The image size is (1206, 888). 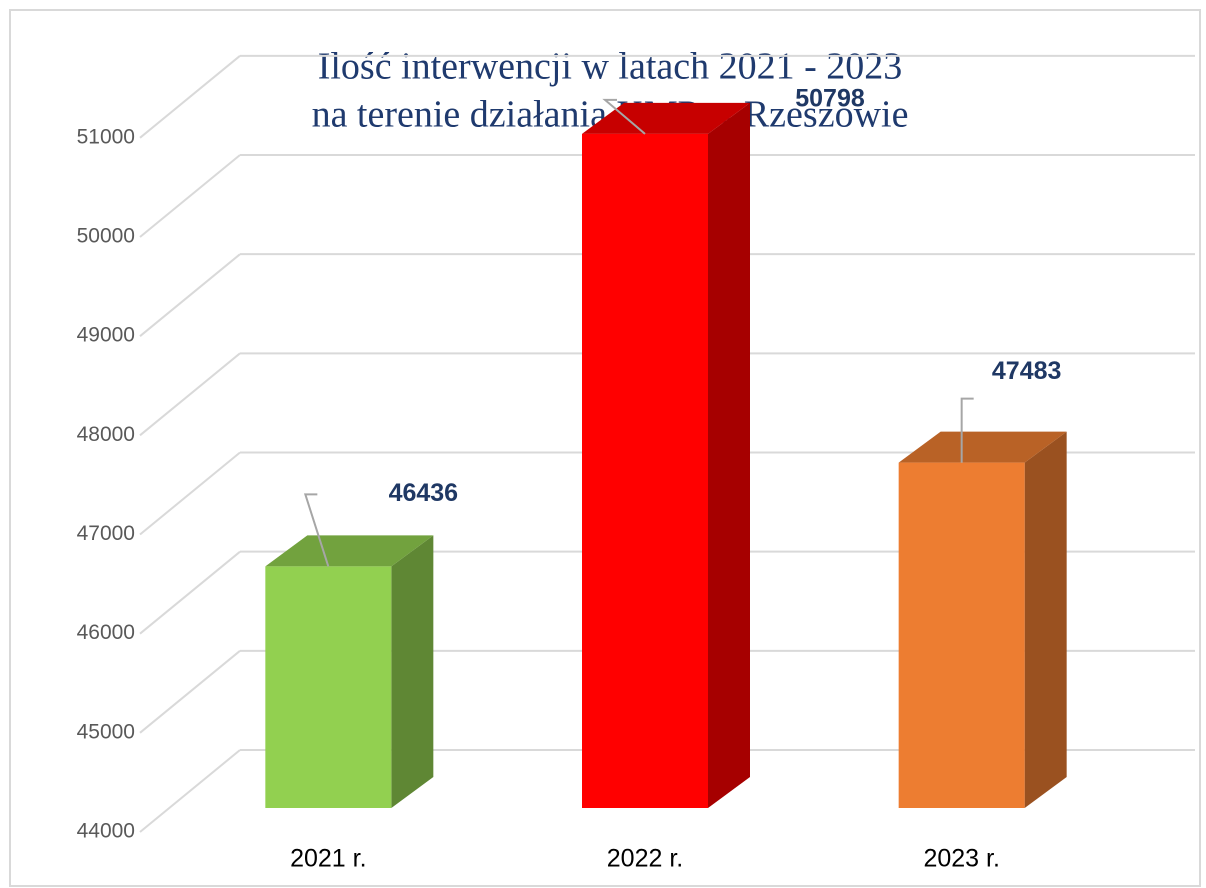 What do you see at coordinates (106, 434) in the screenshot?
I see `y-tick-label: 48000` at bounding box center [106, 434].